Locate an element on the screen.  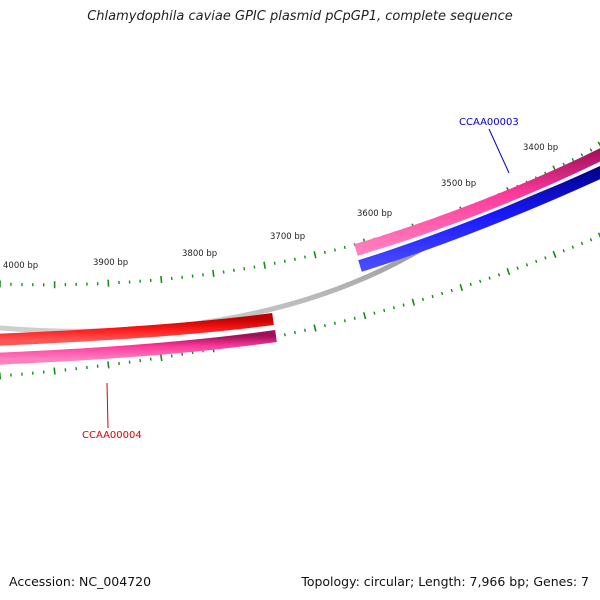
cds-reverse-left is located at coordinates (137, 329).